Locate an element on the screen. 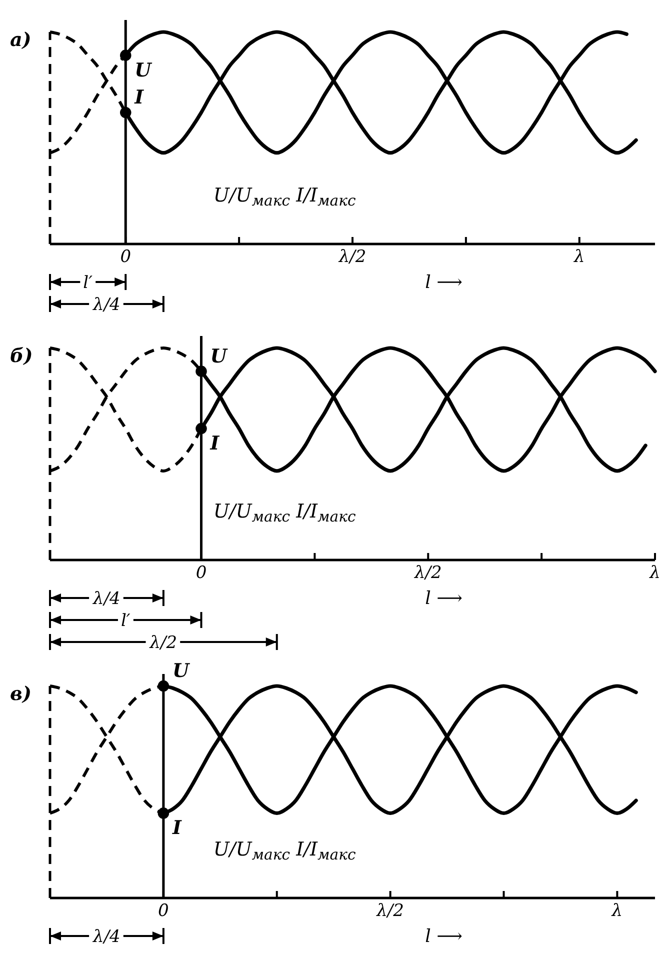  chart-title: б) is located at coordinates (21, 356).